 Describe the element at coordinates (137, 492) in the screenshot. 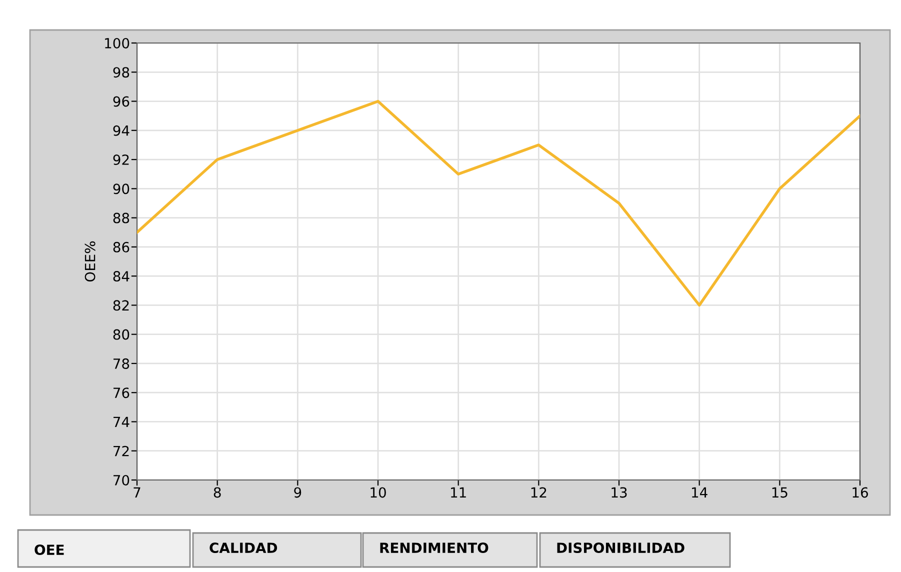

I see `x-tick-label: 7` at that location.